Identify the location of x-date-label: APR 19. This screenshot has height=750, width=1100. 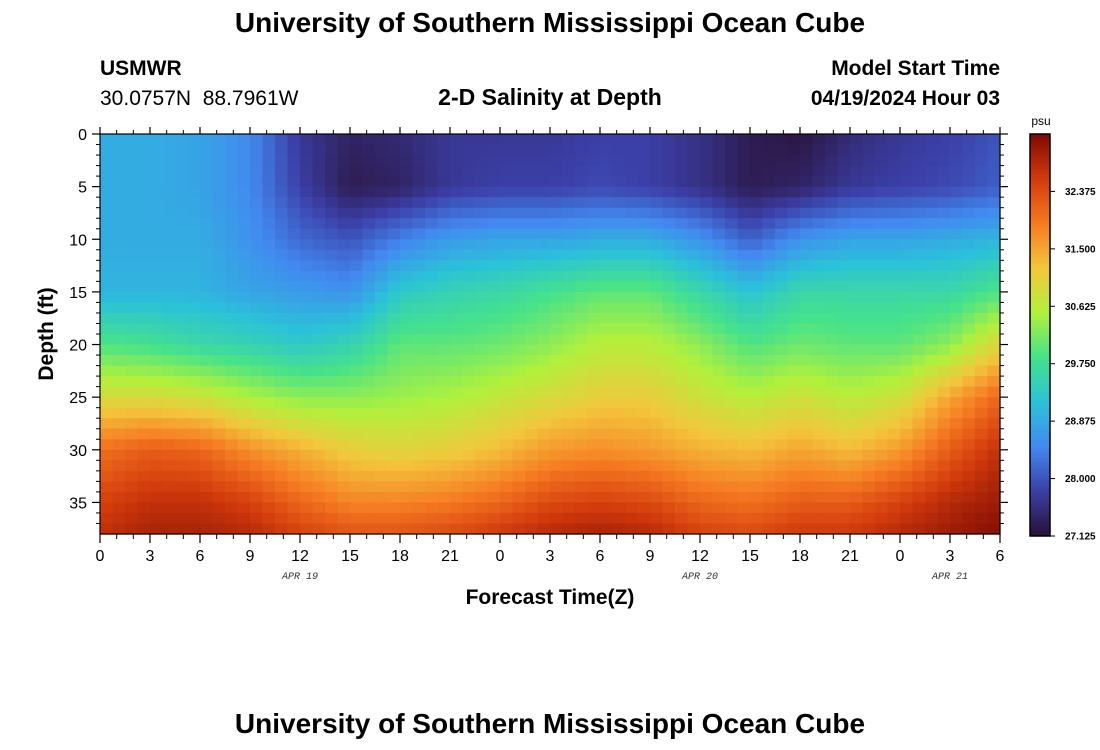
(299, 577).